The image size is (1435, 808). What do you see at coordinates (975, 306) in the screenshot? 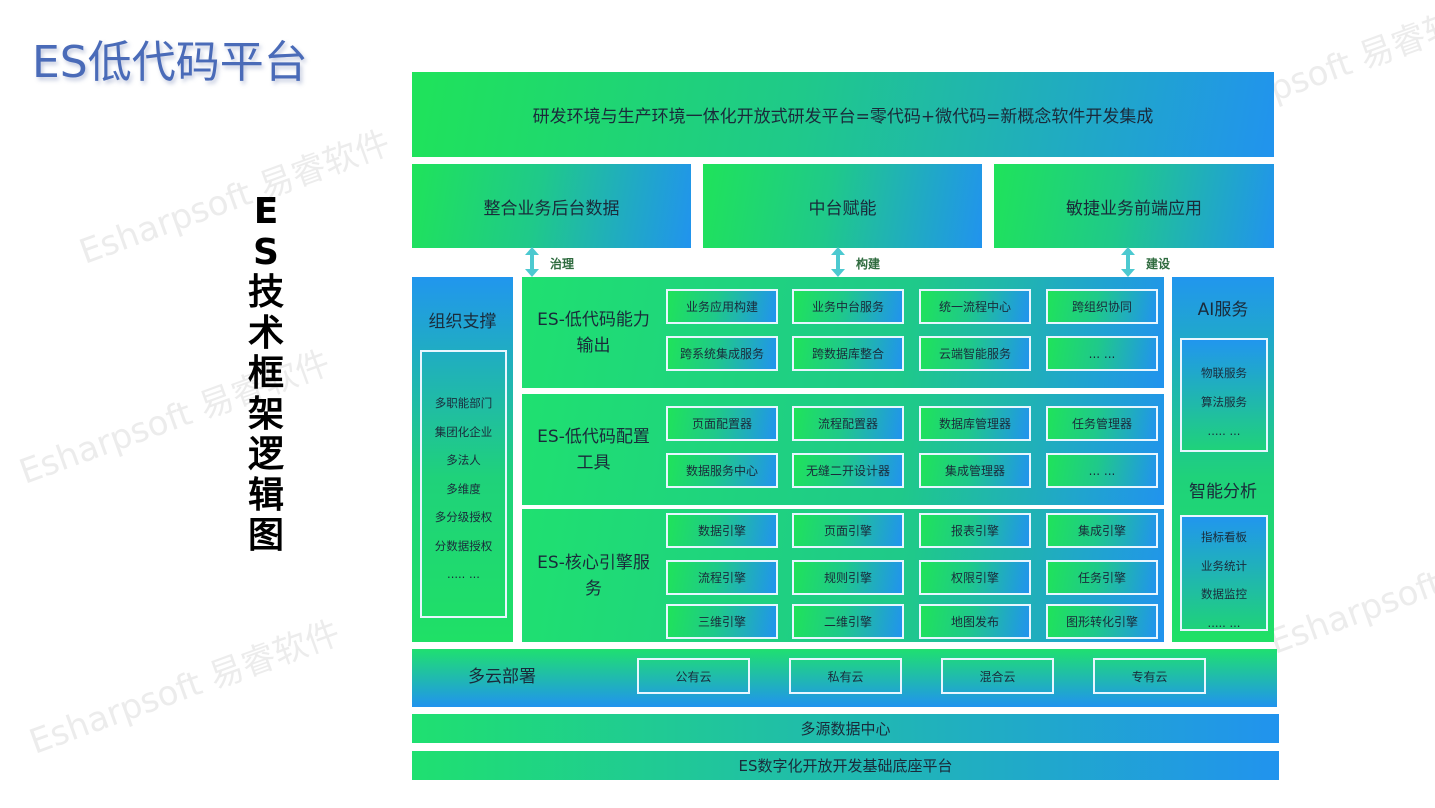
I see `module-cell: 统一流程中心` at bounding box center [975, 306].